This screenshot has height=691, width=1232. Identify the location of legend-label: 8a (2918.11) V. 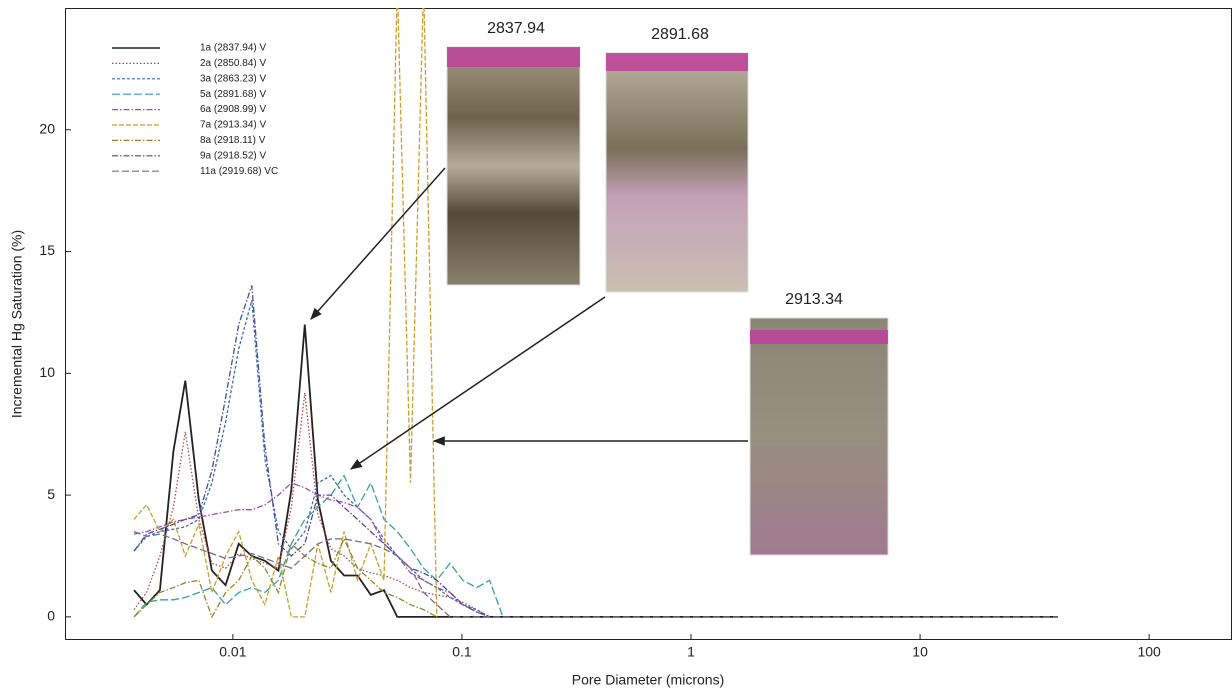
(233, 140).